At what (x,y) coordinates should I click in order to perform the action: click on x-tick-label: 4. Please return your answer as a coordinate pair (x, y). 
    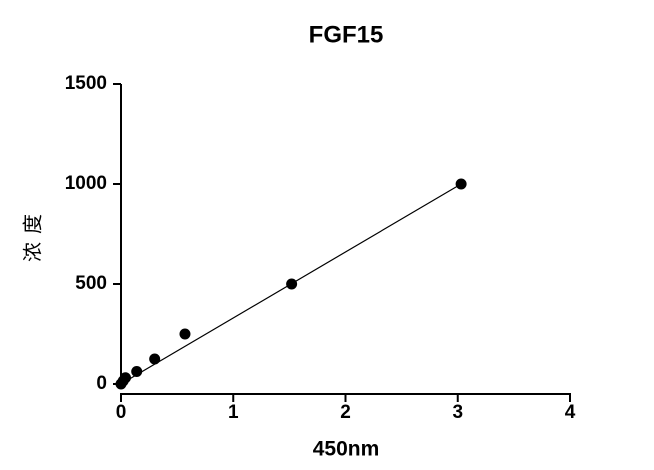
    Looking at the image, I should click on (570, 412).